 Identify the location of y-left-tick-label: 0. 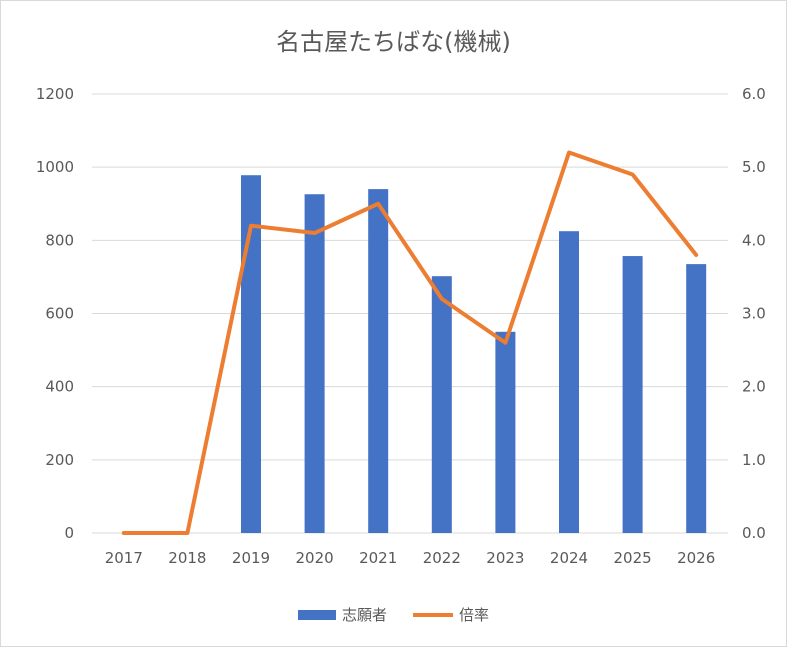
(69, 533).